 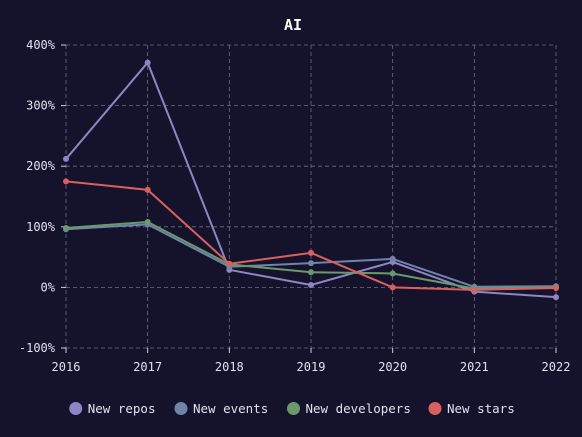 I want to click on chart-title: AI, so click(x=293, y=25).